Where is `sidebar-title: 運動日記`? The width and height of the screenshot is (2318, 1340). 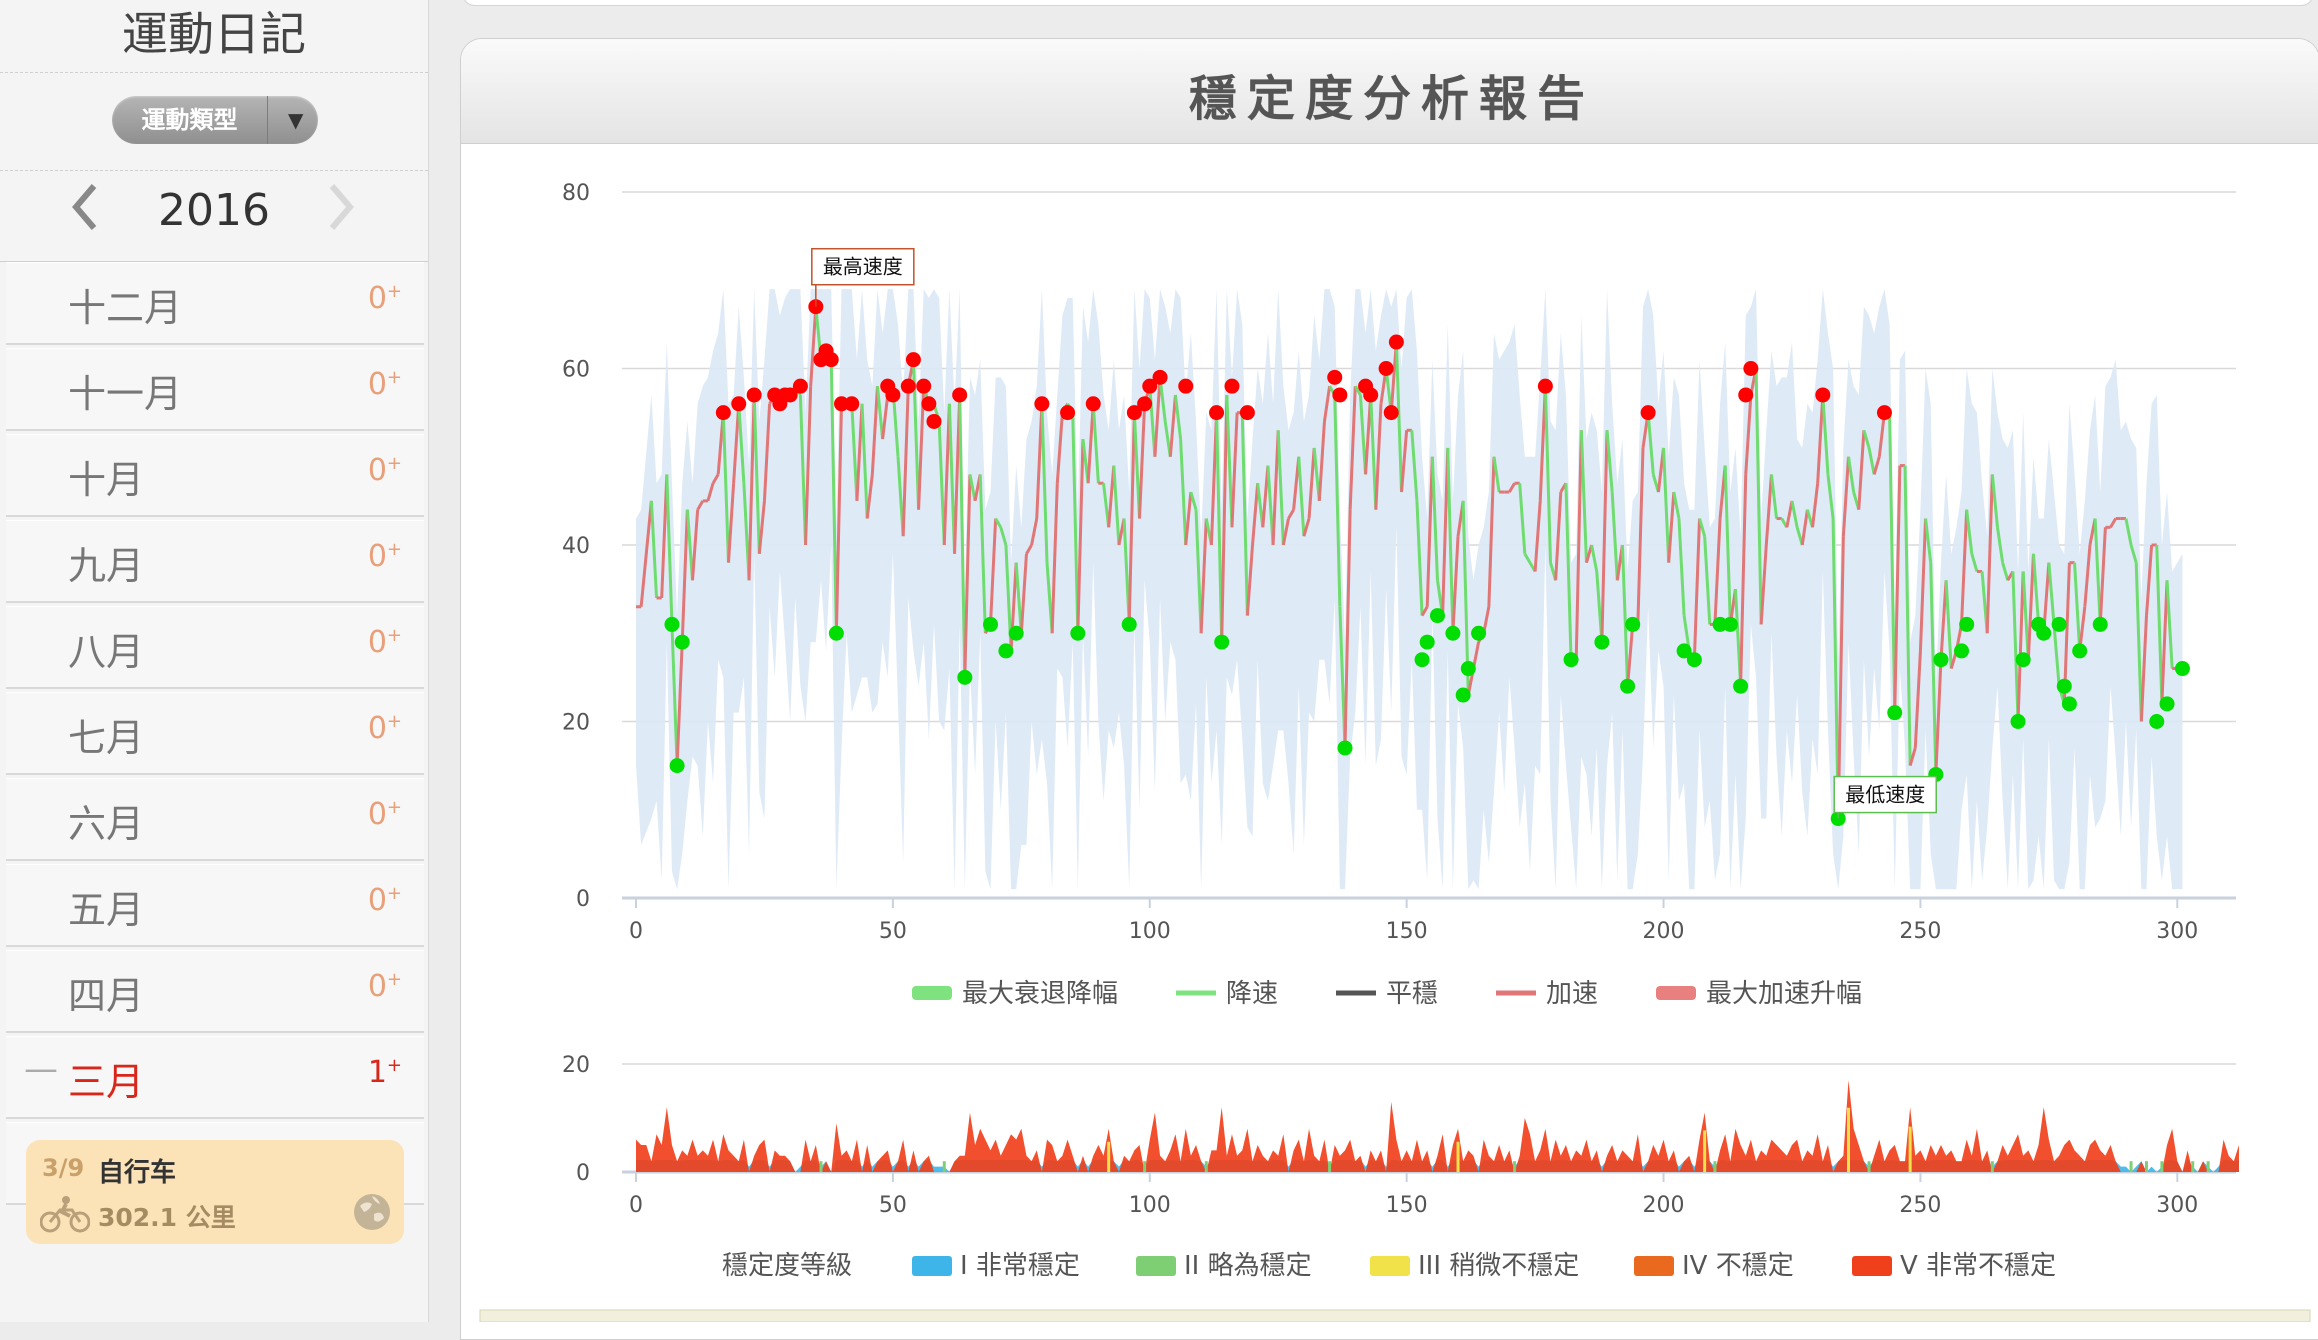
sidebar-title: 運動日記 is located at coordinates (214, 36).